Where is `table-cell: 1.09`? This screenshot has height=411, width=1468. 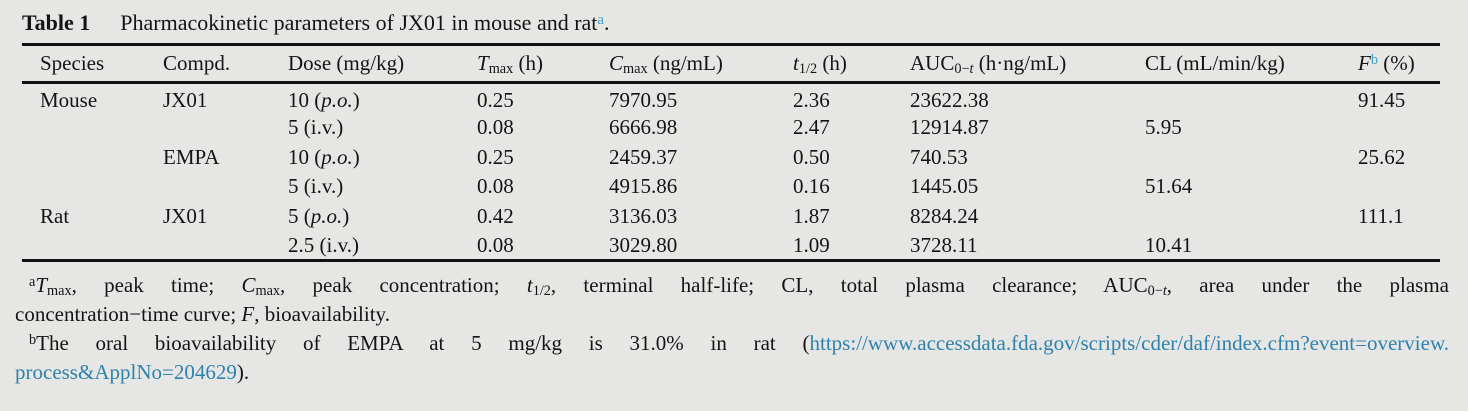 table-cell: 1.09 is located at coordinates (851, 246).